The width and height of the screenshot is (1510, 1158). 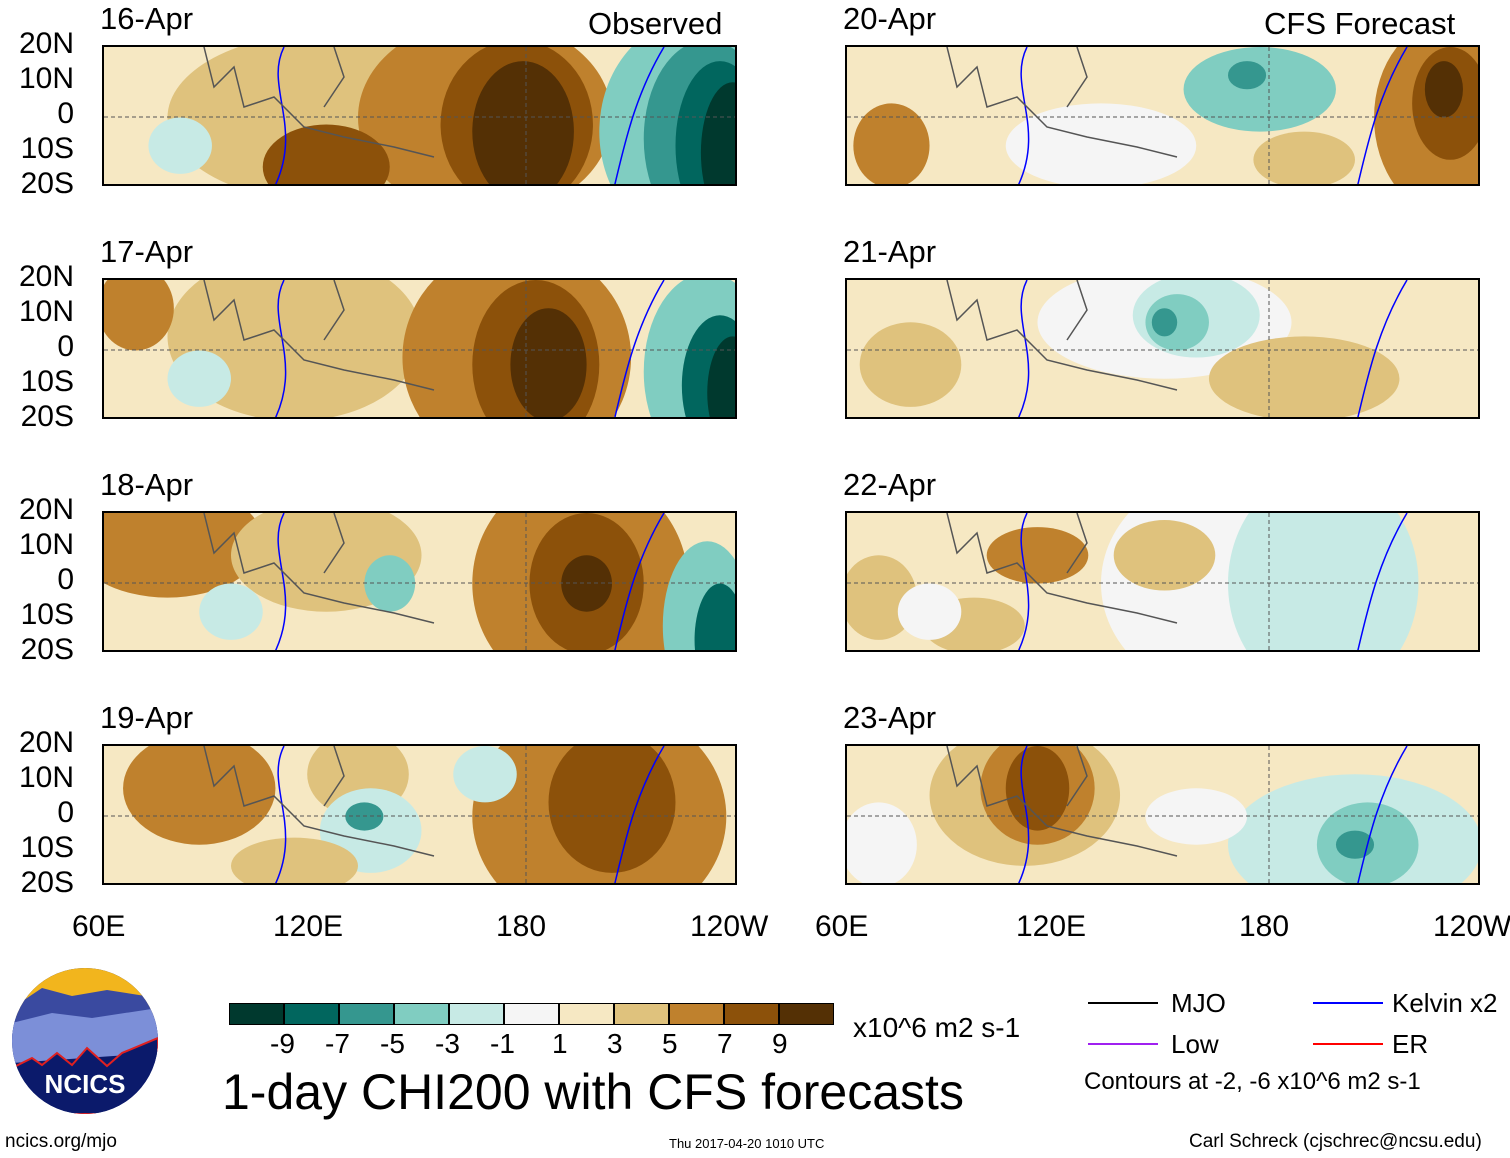 What do you see at coordinates (85, 1041) in the screenshot?
I see `logo-mountains-icon: NCICS` at bounding box center [85, 1041].